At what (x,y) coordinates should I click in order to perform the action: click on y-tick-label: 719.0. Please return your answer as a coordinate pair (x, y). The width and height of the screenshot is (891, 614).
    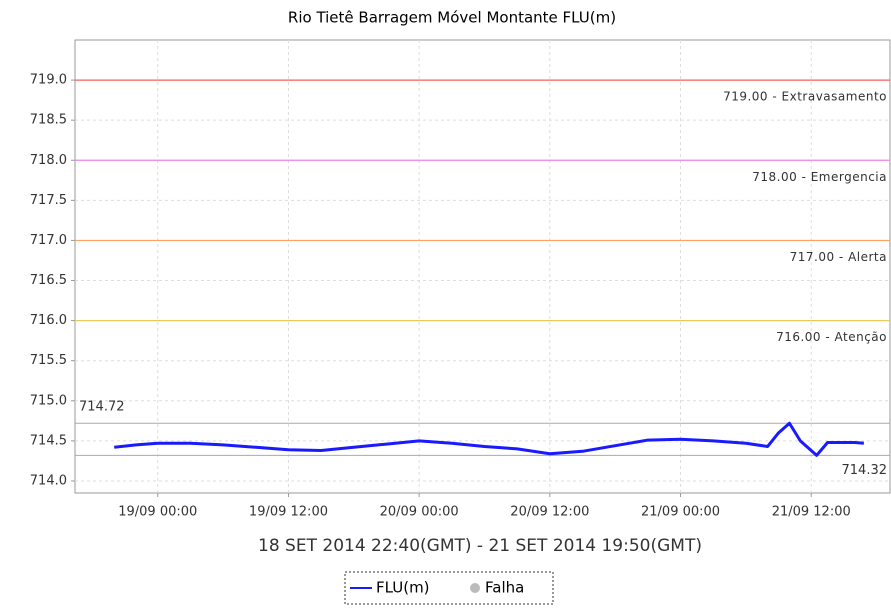
    Looking at the image, I should click on (48, 80).